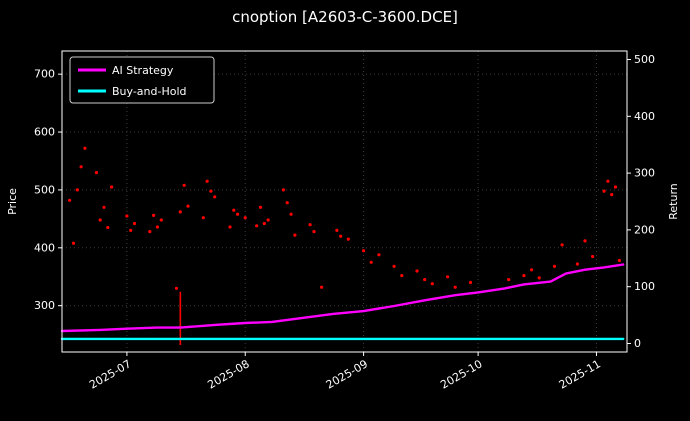 Image resolution: width=690 pixels, height=421 pixels. I want to click on x-tick-label: 2025-10, so click(461, 374).